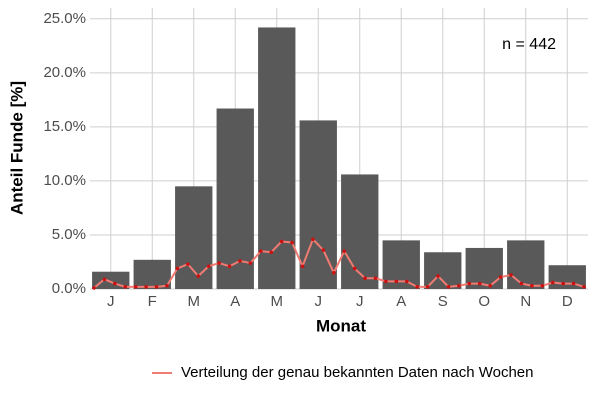  Describe the element at coordinates (64, 180) in the screenshot. I see `y-tick-label: 10.0%` at that location.